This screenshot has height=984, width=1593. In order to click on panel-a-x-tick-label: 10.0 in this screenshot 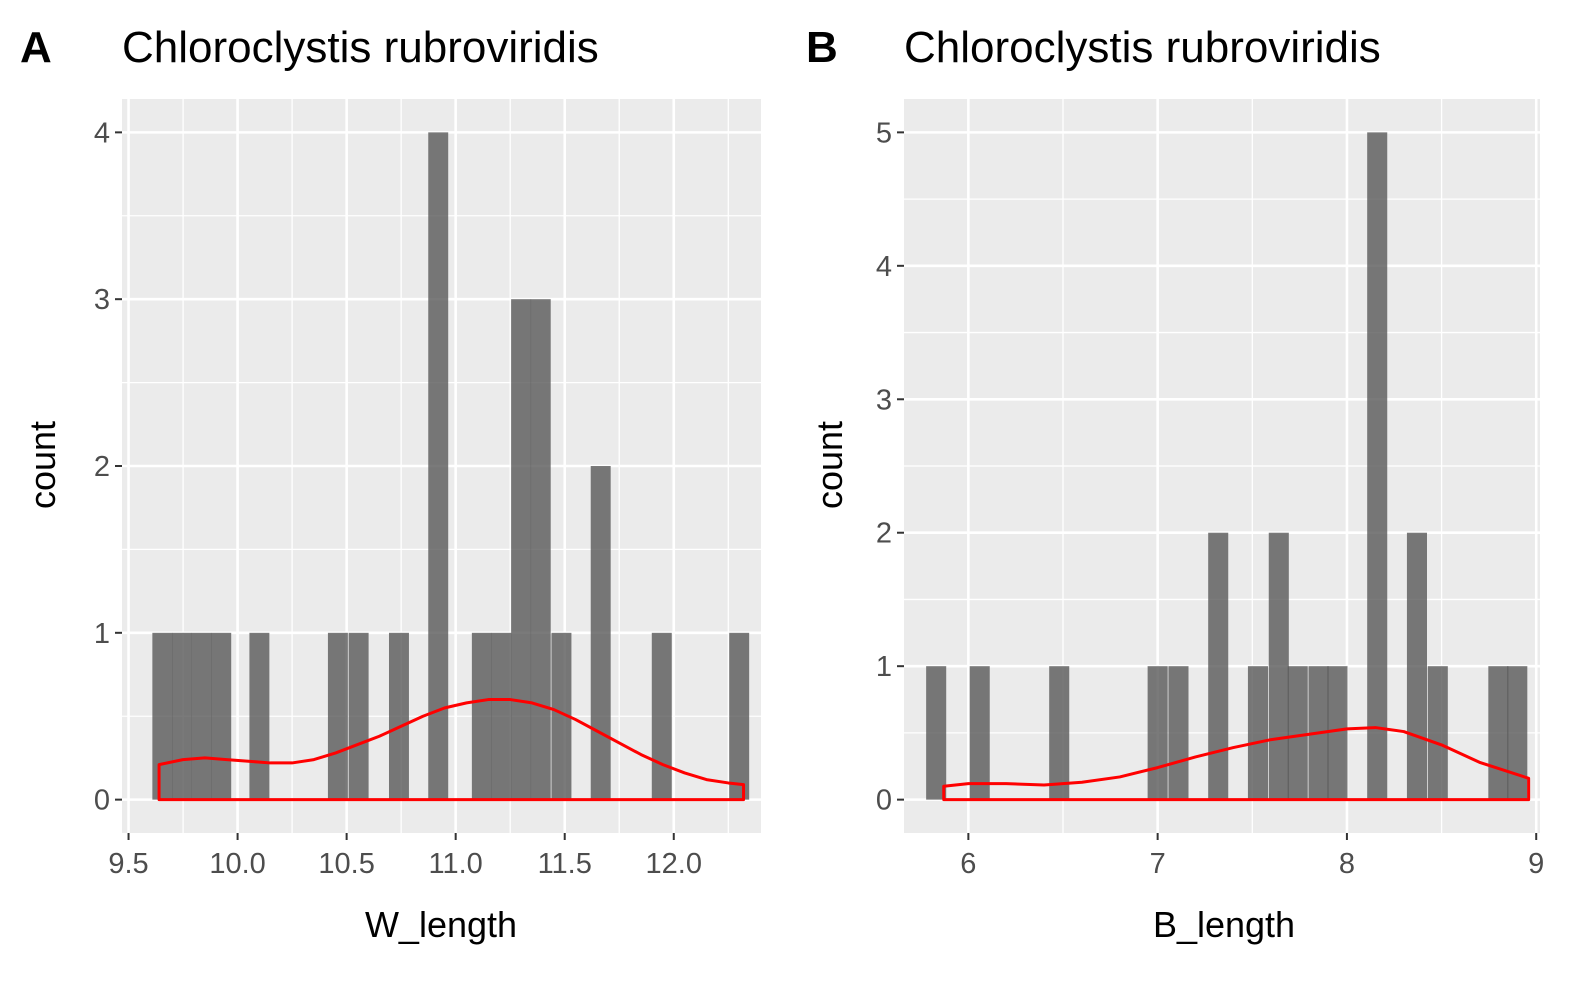, I will do `click(237, 864)`.